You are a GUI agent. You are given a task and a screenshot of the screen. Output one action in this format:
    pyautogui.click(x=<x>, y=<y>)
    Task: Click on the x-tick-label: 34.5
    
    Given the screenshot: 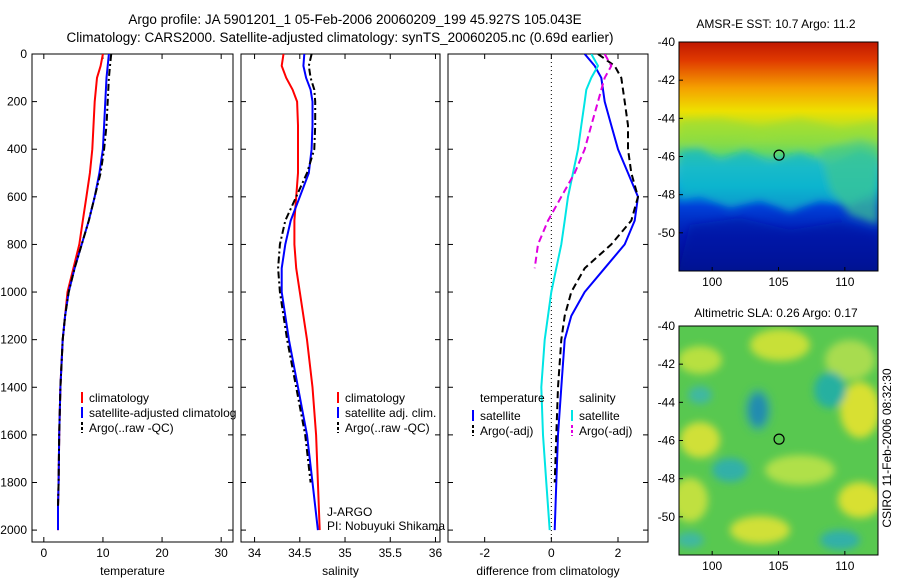 What is the action you would take?
    pyautogui.click(x=300, y=553)
    